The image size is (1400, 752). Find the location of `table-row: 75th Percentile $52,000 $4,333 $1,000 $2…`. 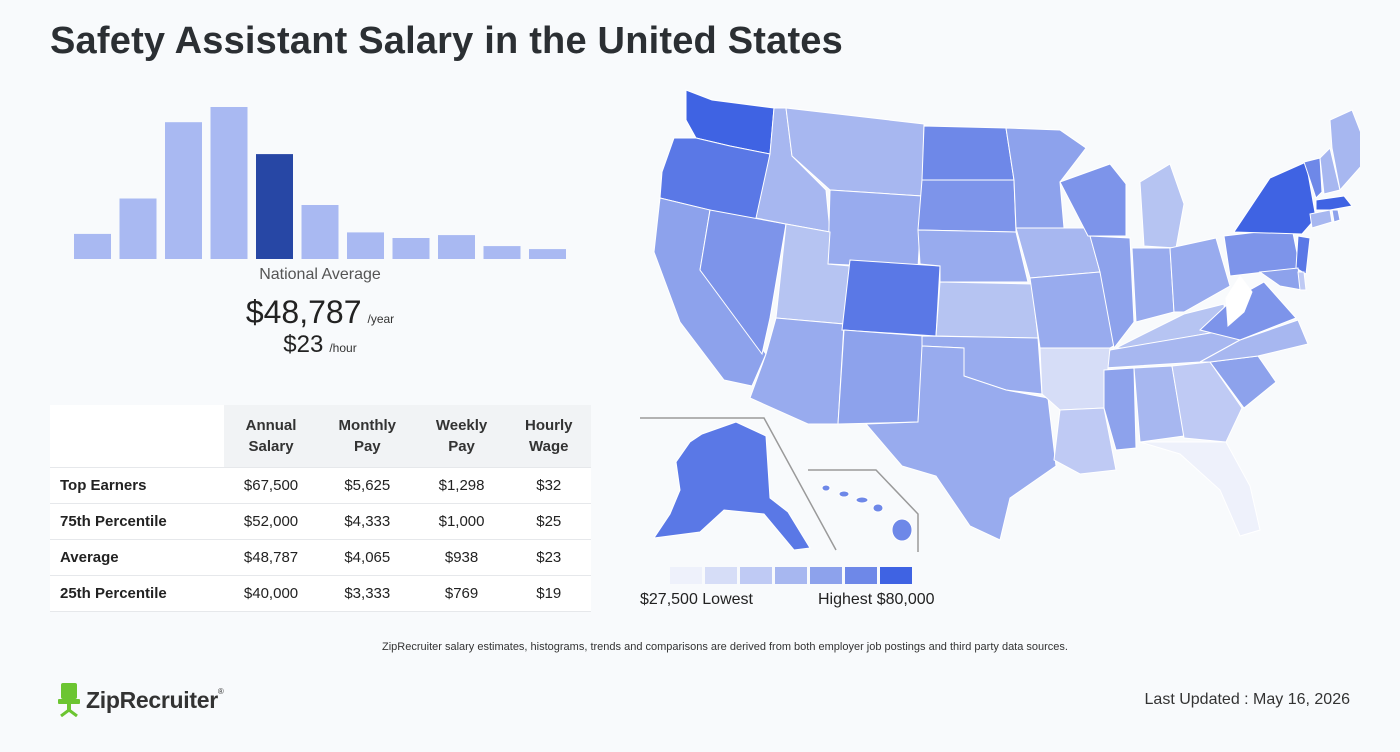

table-row: 75th Percentile $52,000 $4,333 $1,000 $2… is located at coordinates (320, 521).